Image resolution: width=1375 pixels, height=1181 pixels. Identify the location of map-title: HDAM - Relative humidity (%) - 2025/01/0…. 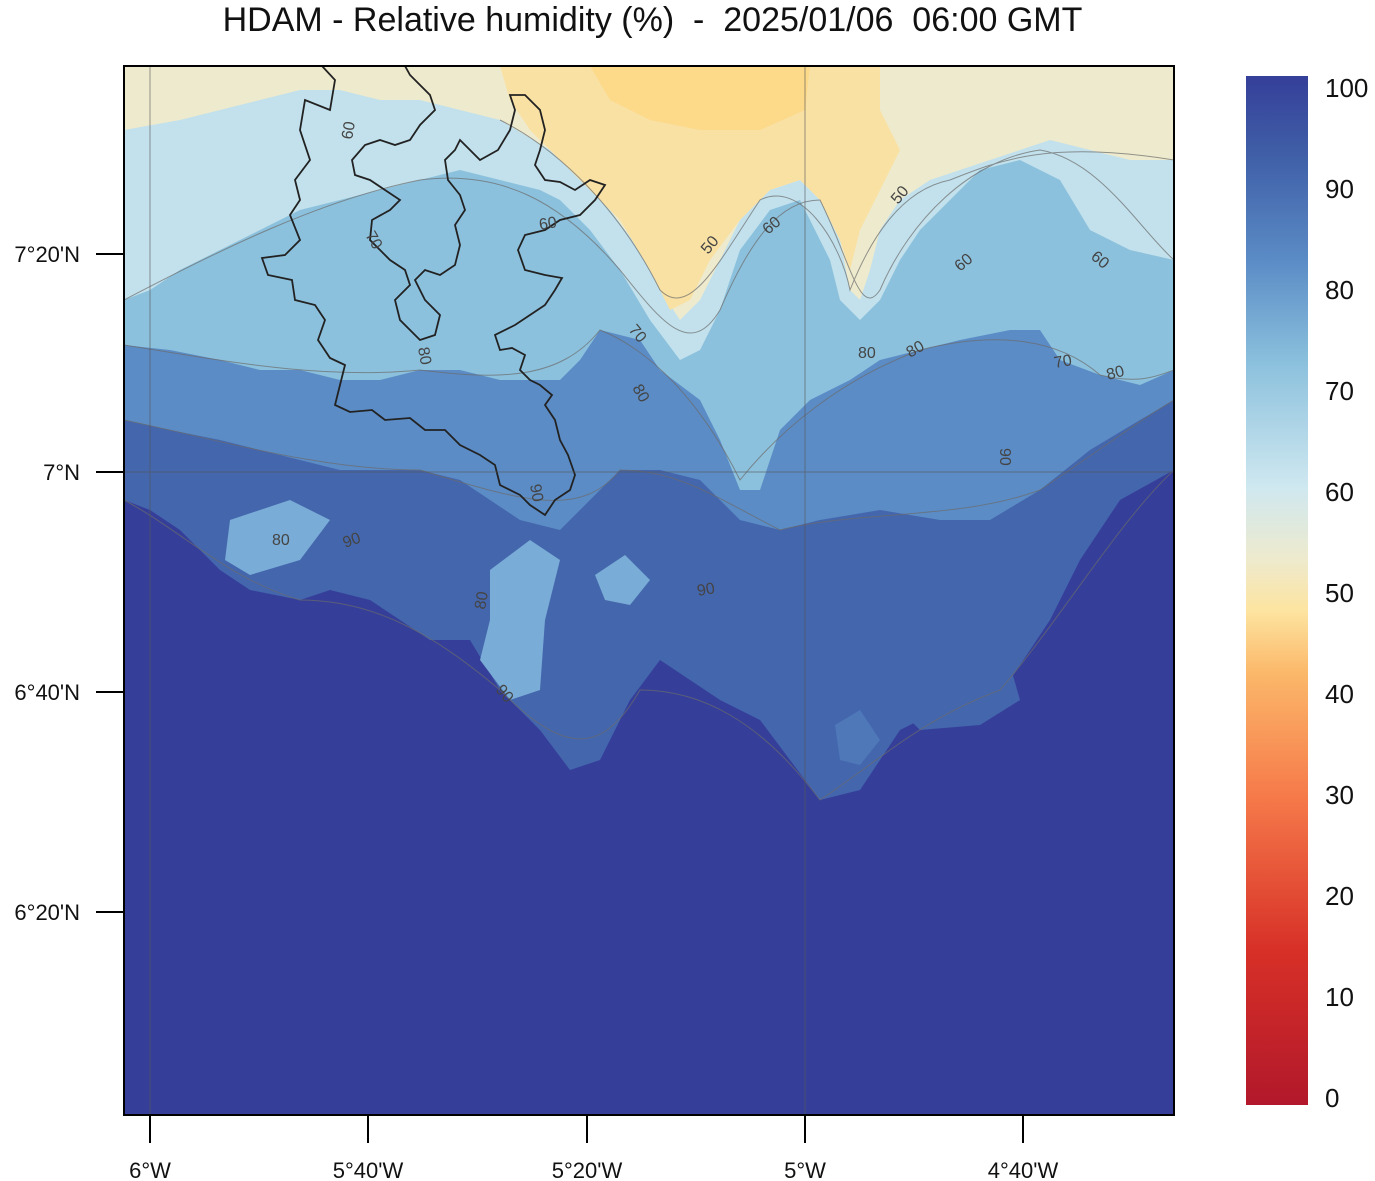
(652, 20).